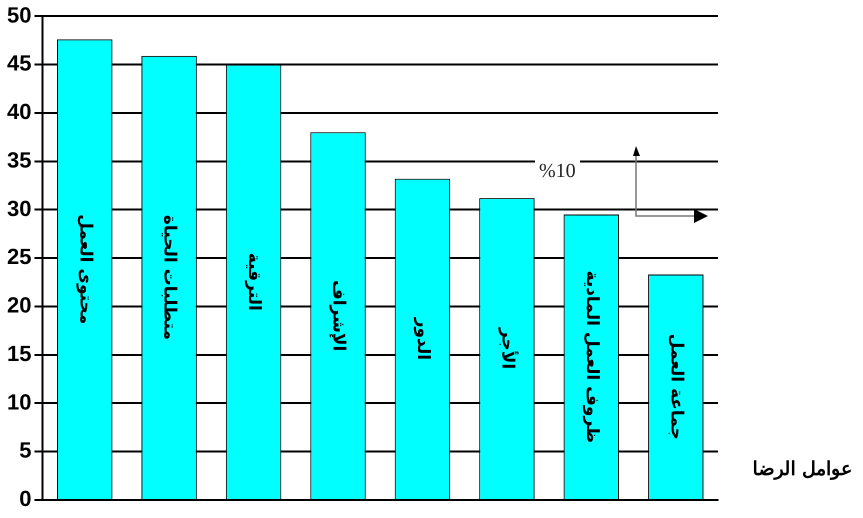 The width and height of the screenshot is (863, 518). What do you see at coordinates (508, 348) in the screenshot?
I see `x-tick-label: الأجر` at bounding box center [508, 348].